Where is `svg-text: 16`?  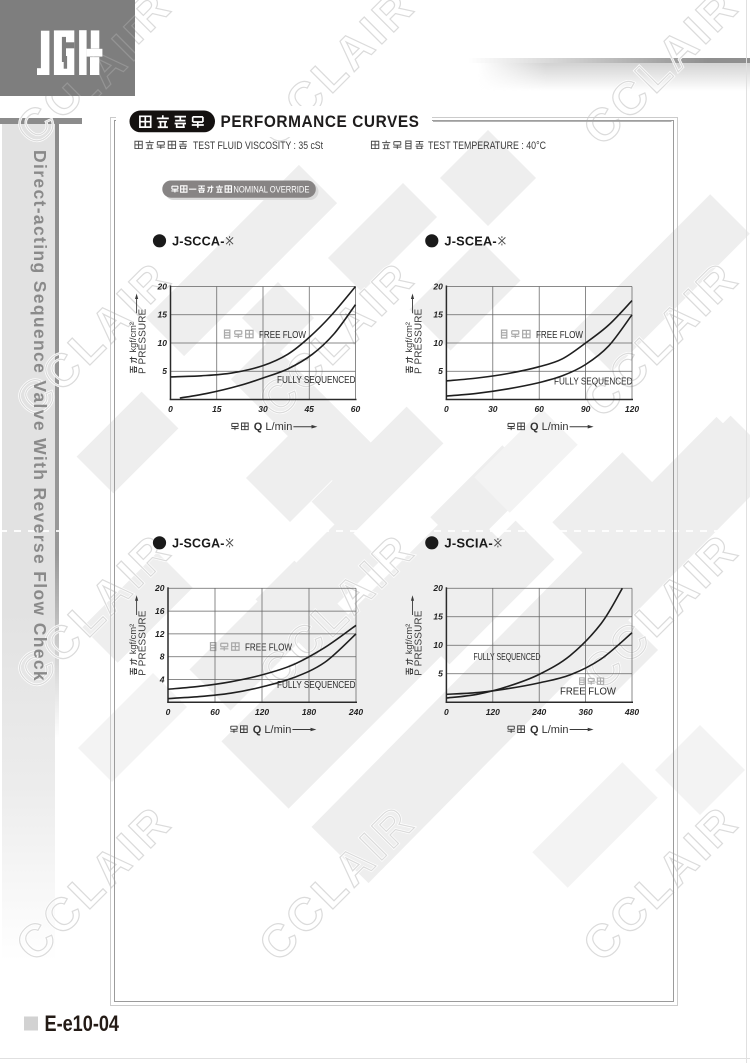 svg-text: 16 is located at coordinates (160, 611).